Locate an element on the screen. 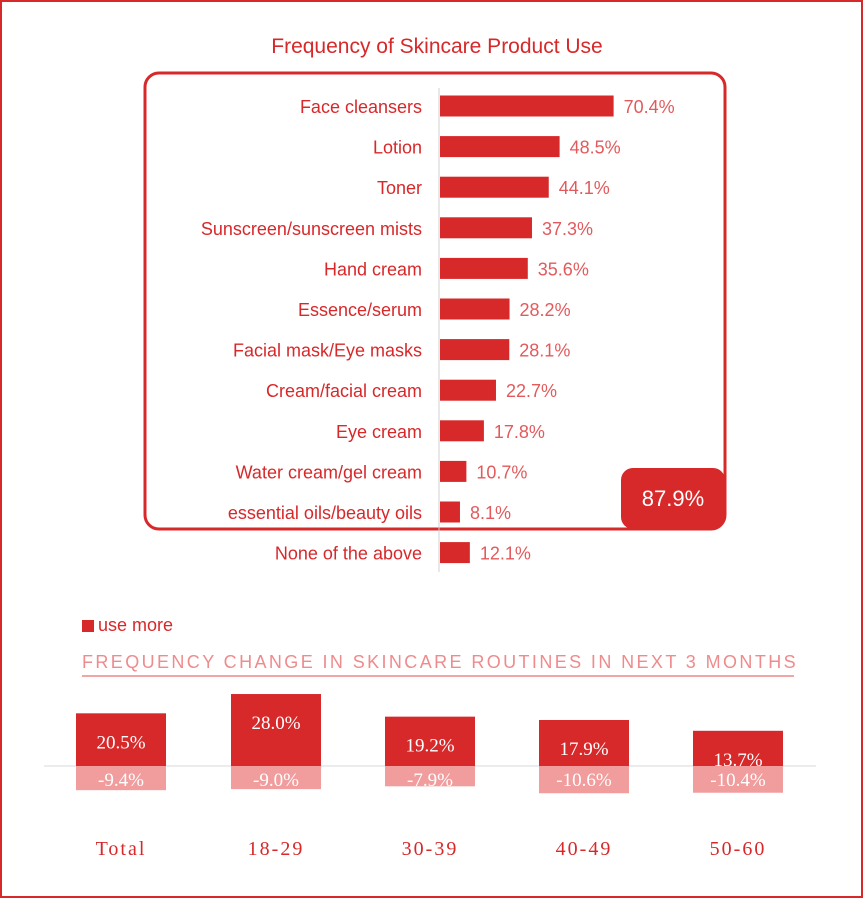 Image resolution: width=863 pixels, height=898 pixels. group-label: 50-60 is located at coordinates (738, 849).